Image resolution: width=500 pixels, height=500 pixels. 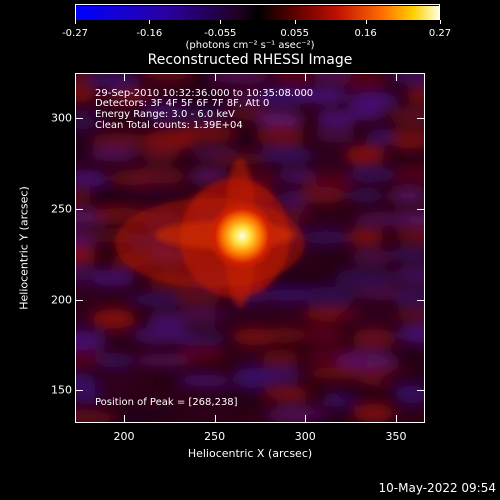 I want to click on peak-position-text: Position of Peak = [268,238], so click(x=166, y=402).